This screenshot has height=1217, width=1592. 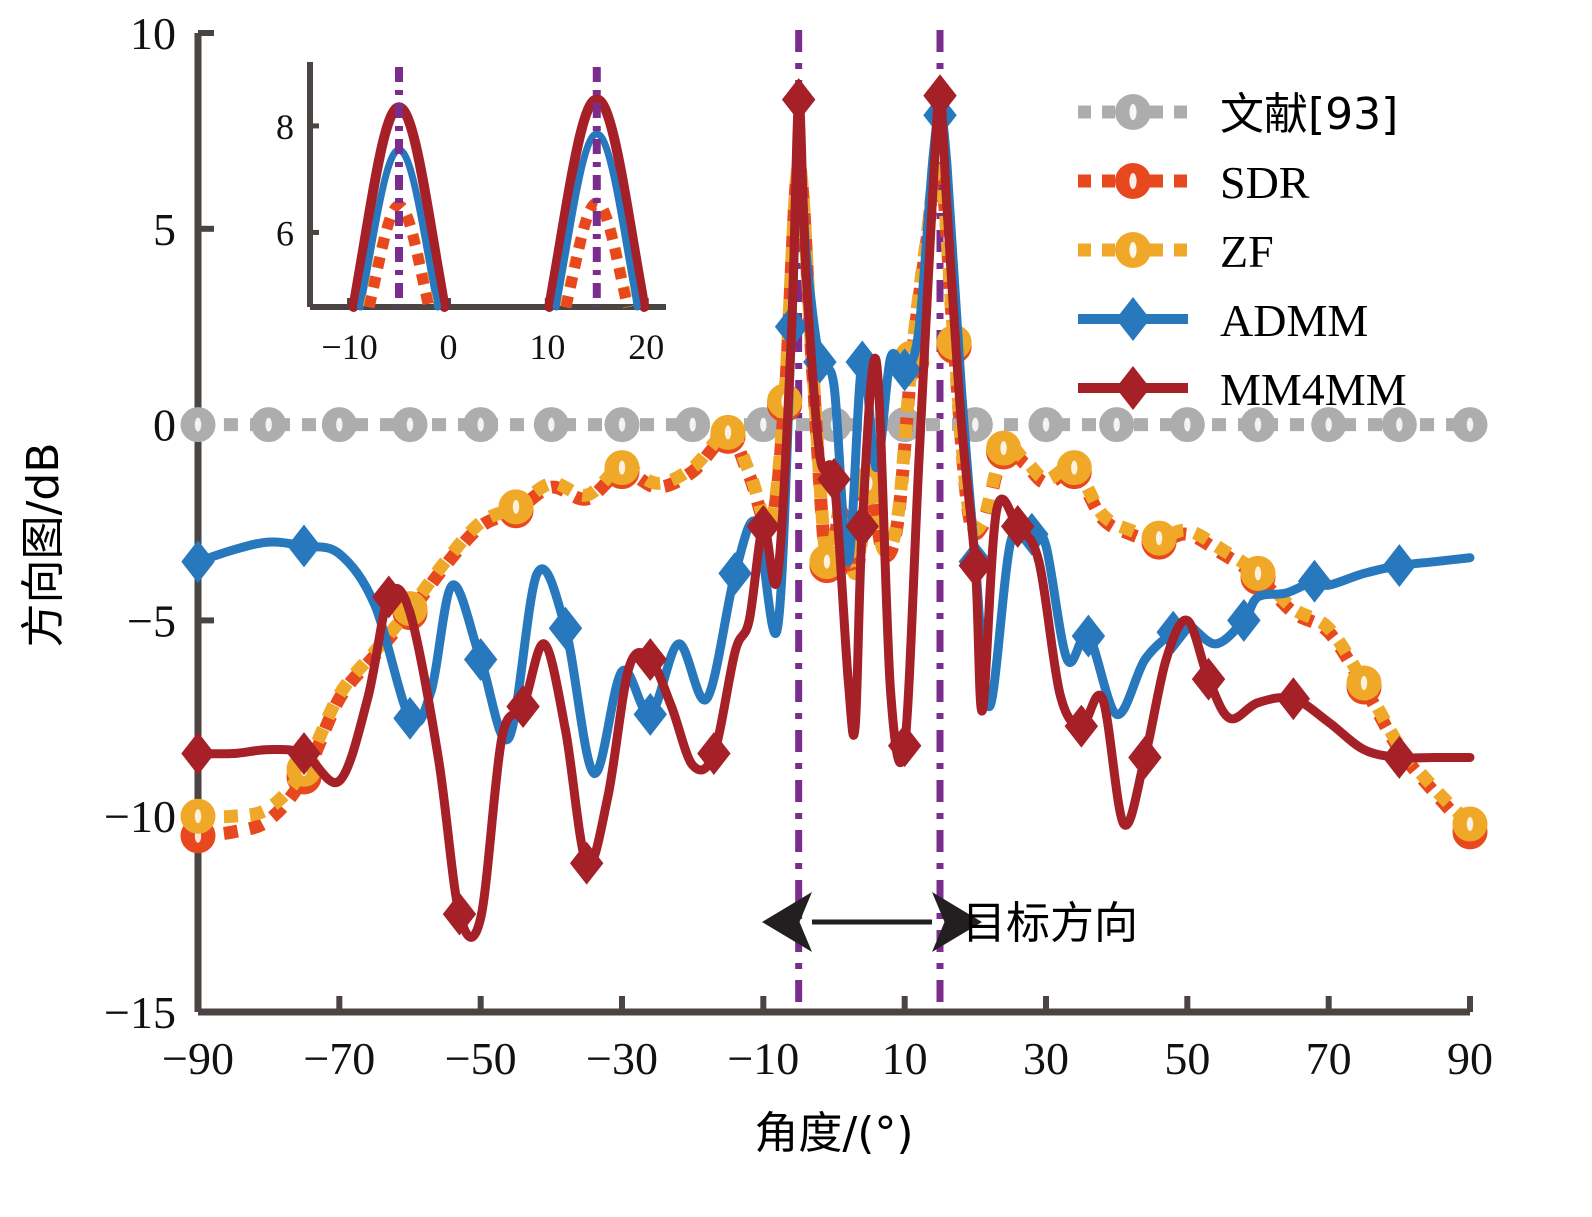 I want to click on y-tick-label: −15, so click(x=140, y=1012).